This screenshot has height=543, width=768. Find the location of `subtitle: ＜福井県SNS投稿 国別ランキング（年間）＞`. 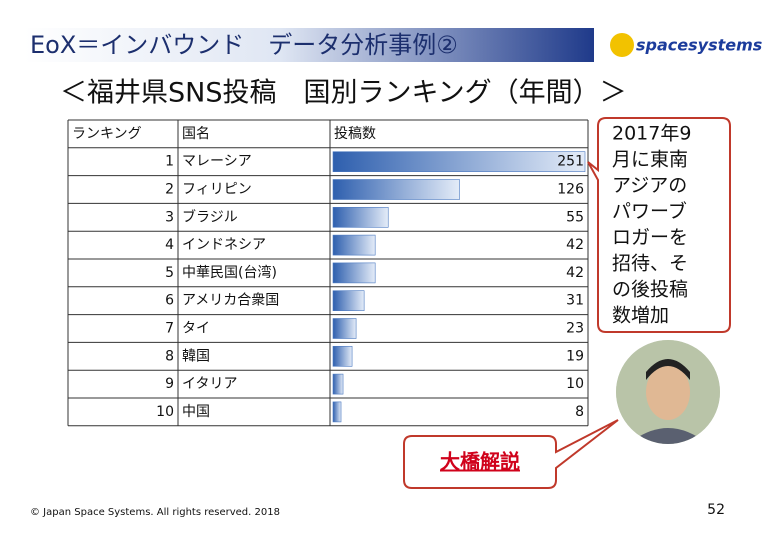

subtitle: ＜福井県SNS投稿 国別ランキング（年間）＞ is located at coordinates (343, 93).